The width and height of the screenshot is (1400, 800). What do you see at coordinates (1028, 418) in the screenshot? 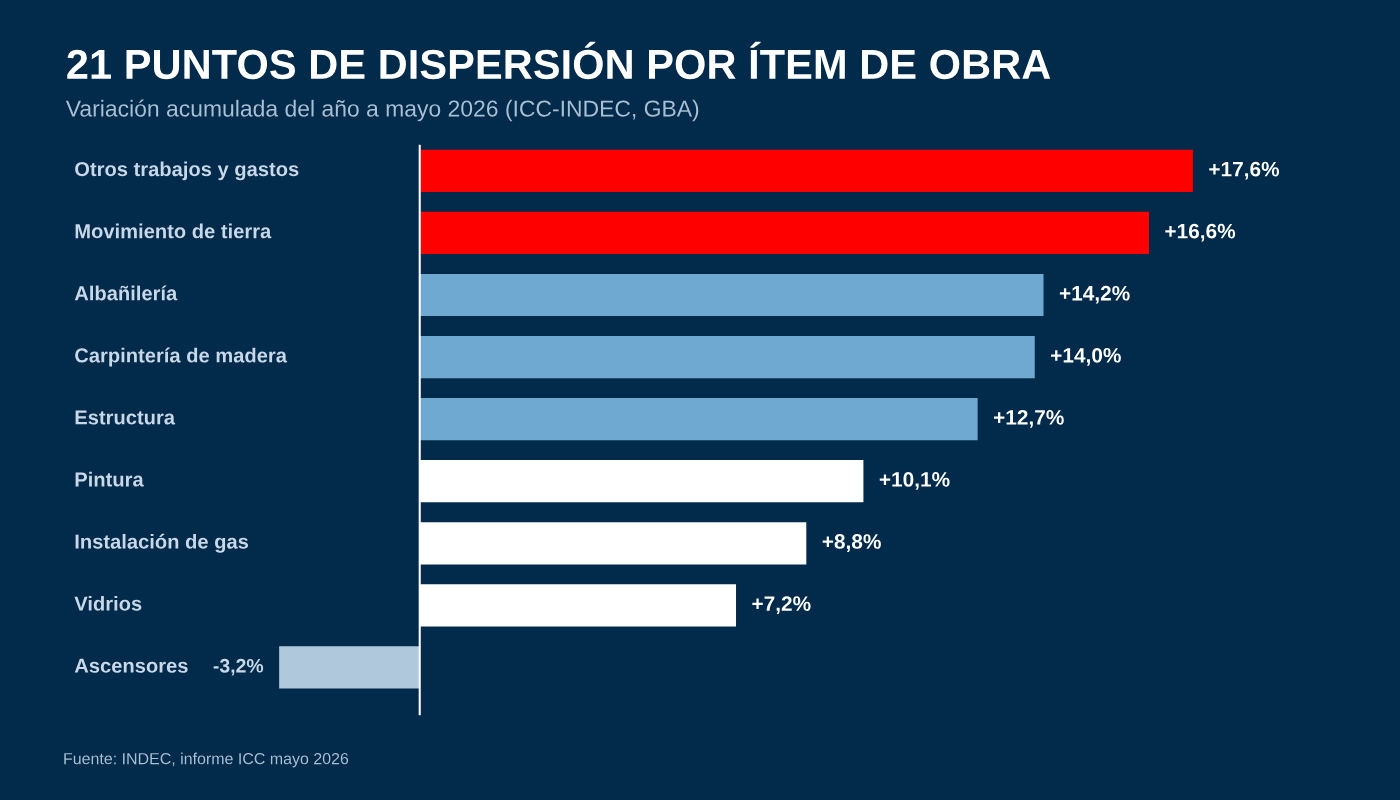
I see `data-label: +12,7%` at bounding box center [1028, 418].